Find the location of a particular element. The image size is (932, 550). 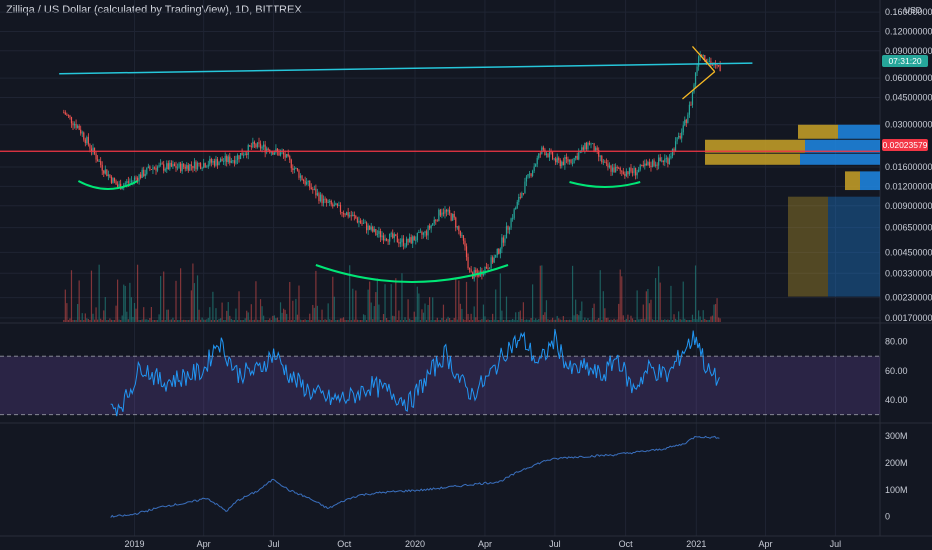

rsi-tick-label: 60.00 is located at coordinates (896, 371).